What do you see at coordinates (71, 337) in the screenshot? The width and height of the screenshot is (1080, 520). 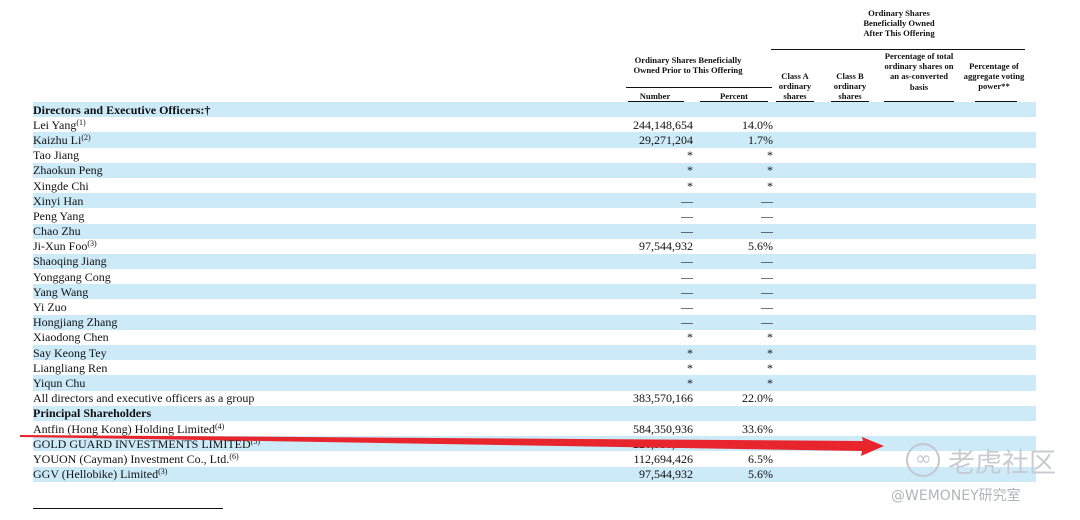 I see `holder-name-text: Xiaodong Chen` at bounding box center [71, 337].